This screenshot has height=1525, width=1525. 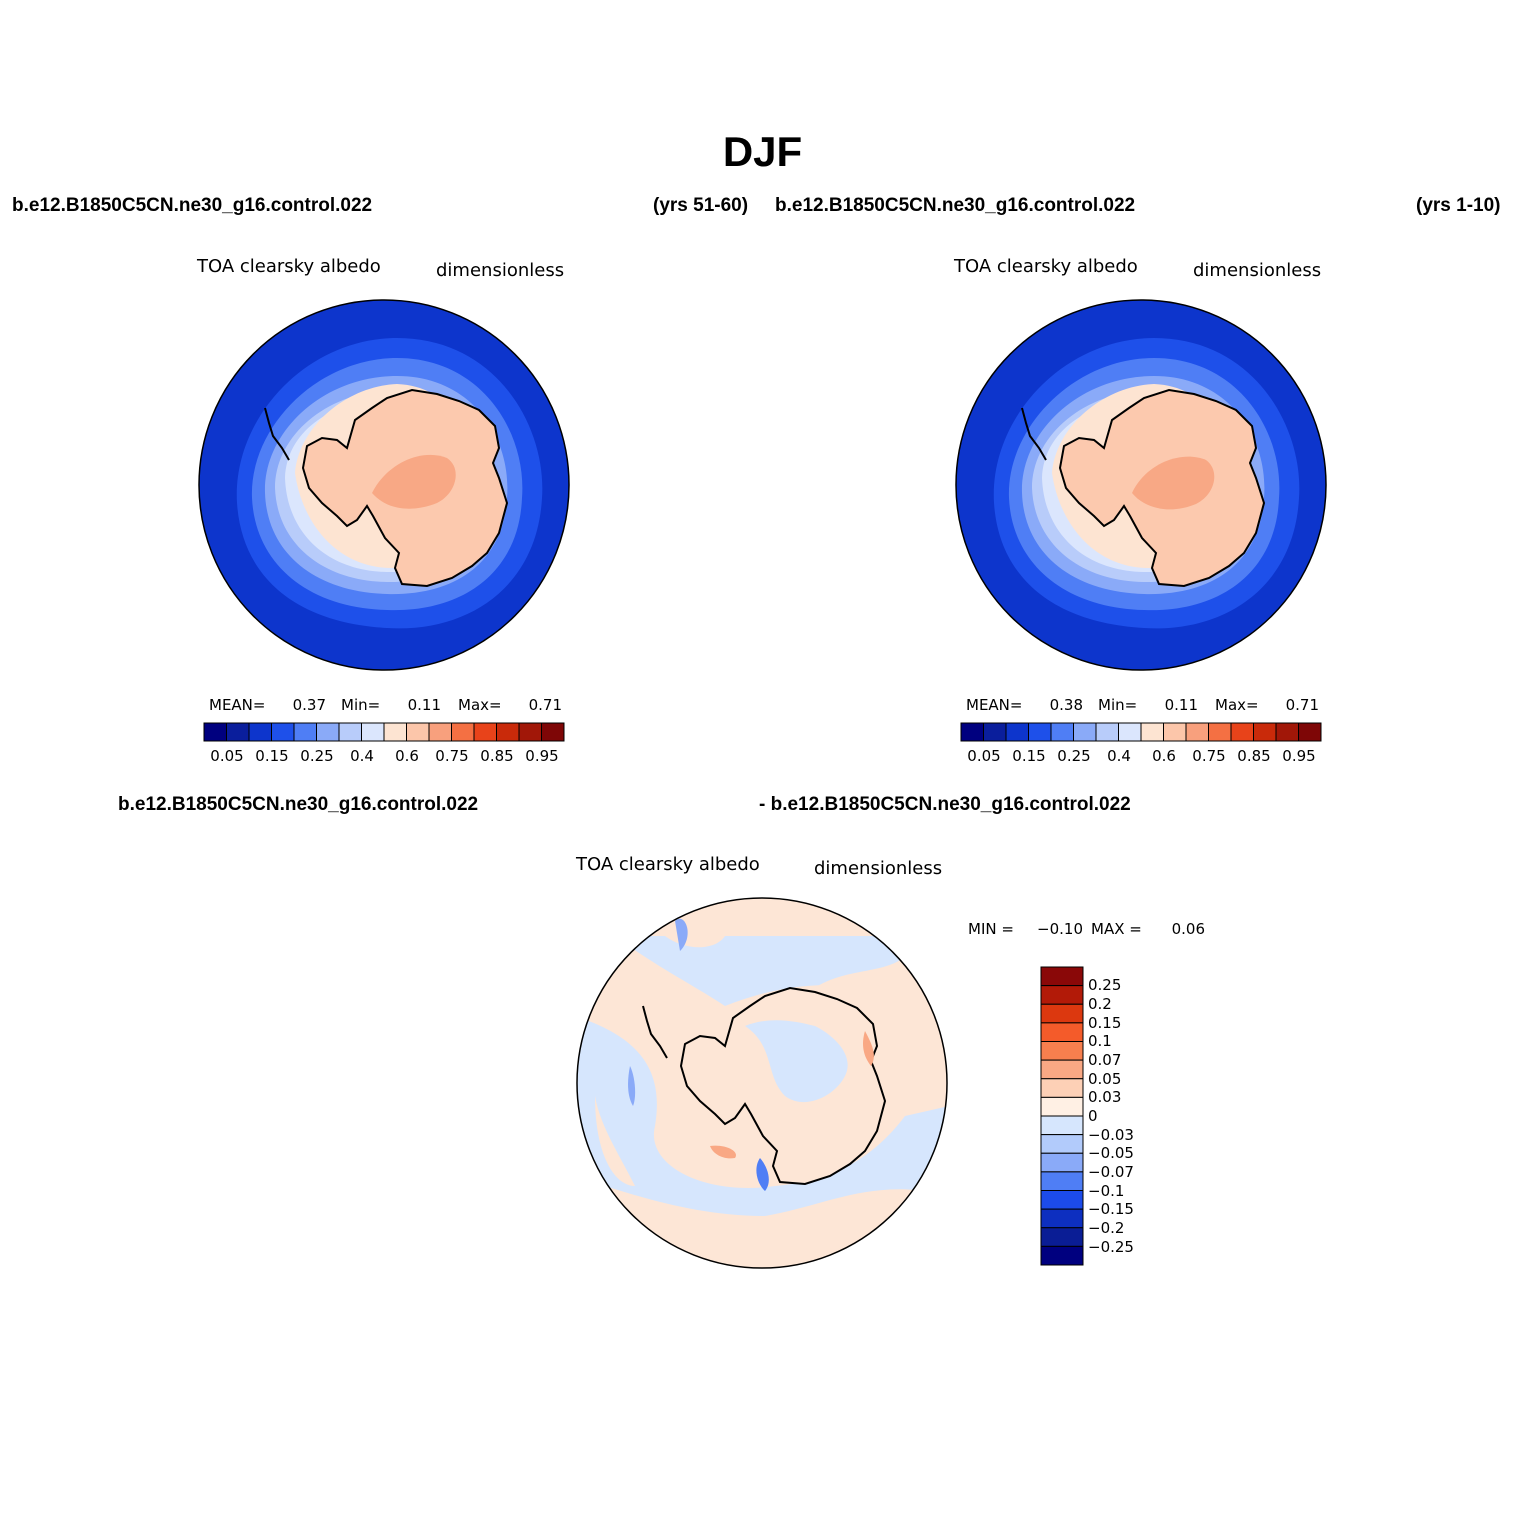 What do you see at coordinates (1111, 1153) in the screenshot?
I see `panel3-colorbar-tick: −0.05` at bounding box center [1111, 1153].